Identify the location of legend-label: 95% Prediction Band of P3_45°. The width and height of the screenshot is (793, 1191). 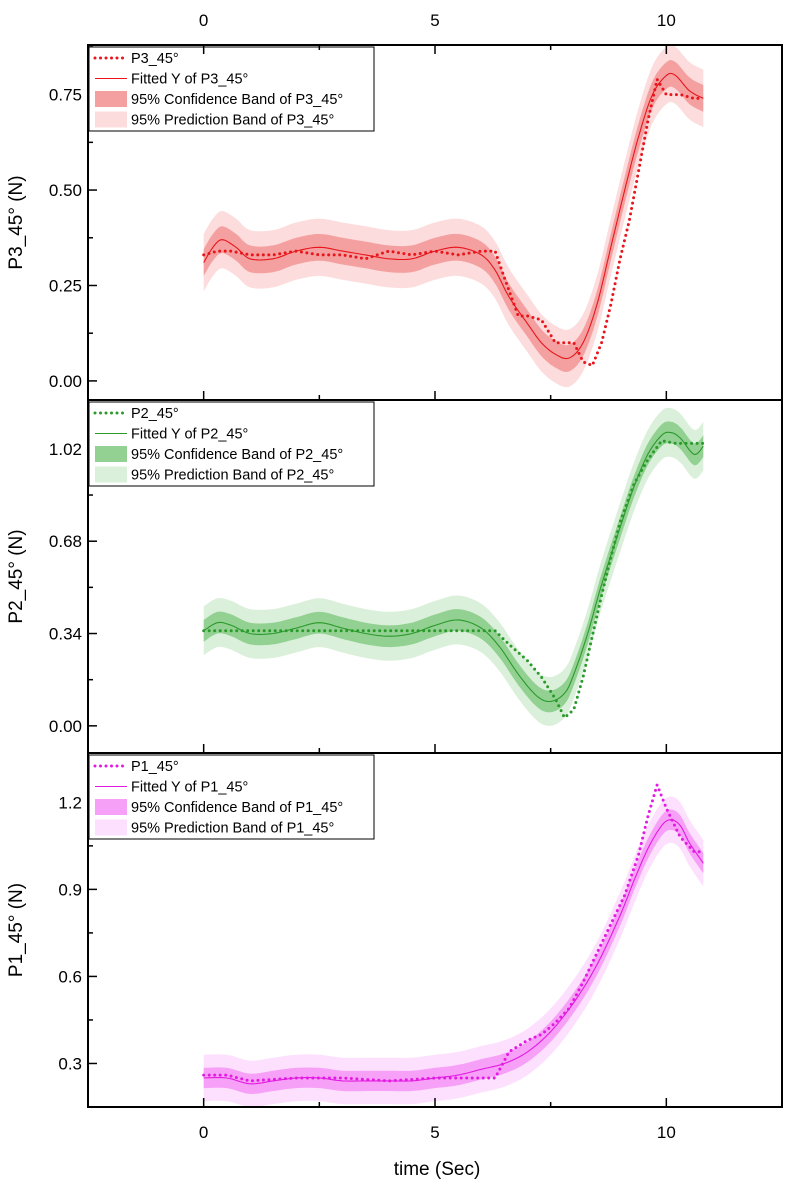
(232, 121).